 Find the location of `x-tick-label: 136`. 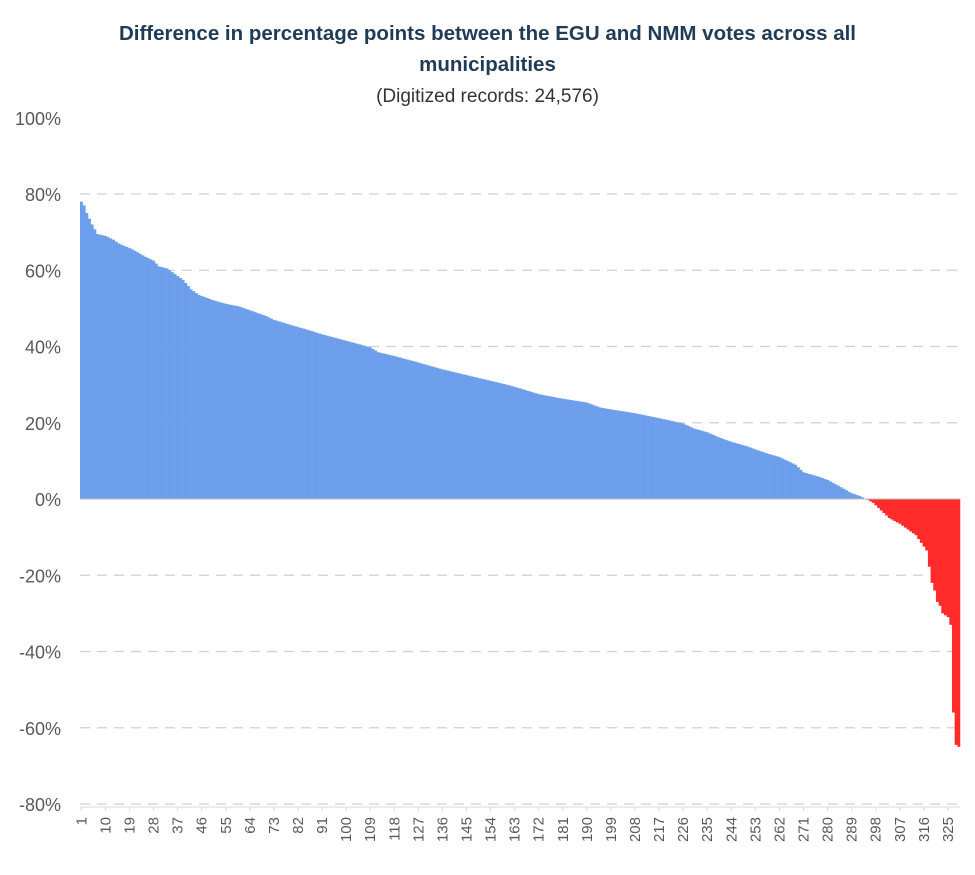

x-tick-label: 136 is located at coordinates (442, 829).